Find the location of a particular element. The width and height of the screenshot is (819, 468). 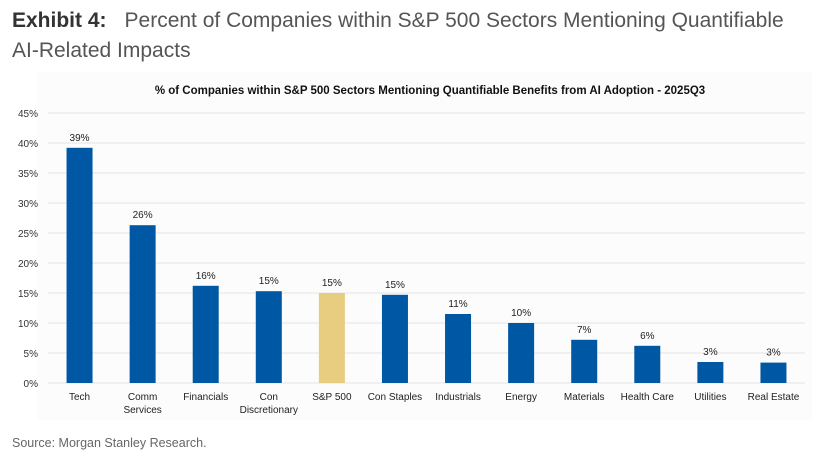

x-tick-label: Utilities is located at coordinates (710, 397).